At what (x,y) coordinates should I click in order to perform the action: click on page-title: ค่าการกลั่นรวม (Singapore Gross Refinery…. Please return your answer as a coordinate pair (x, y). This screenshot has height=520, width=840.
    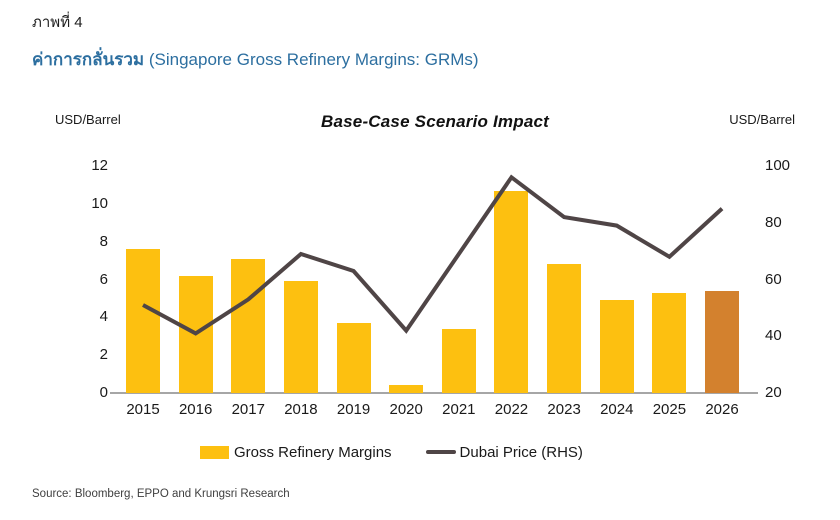
    Looking at the image, I should click on (255, 59).